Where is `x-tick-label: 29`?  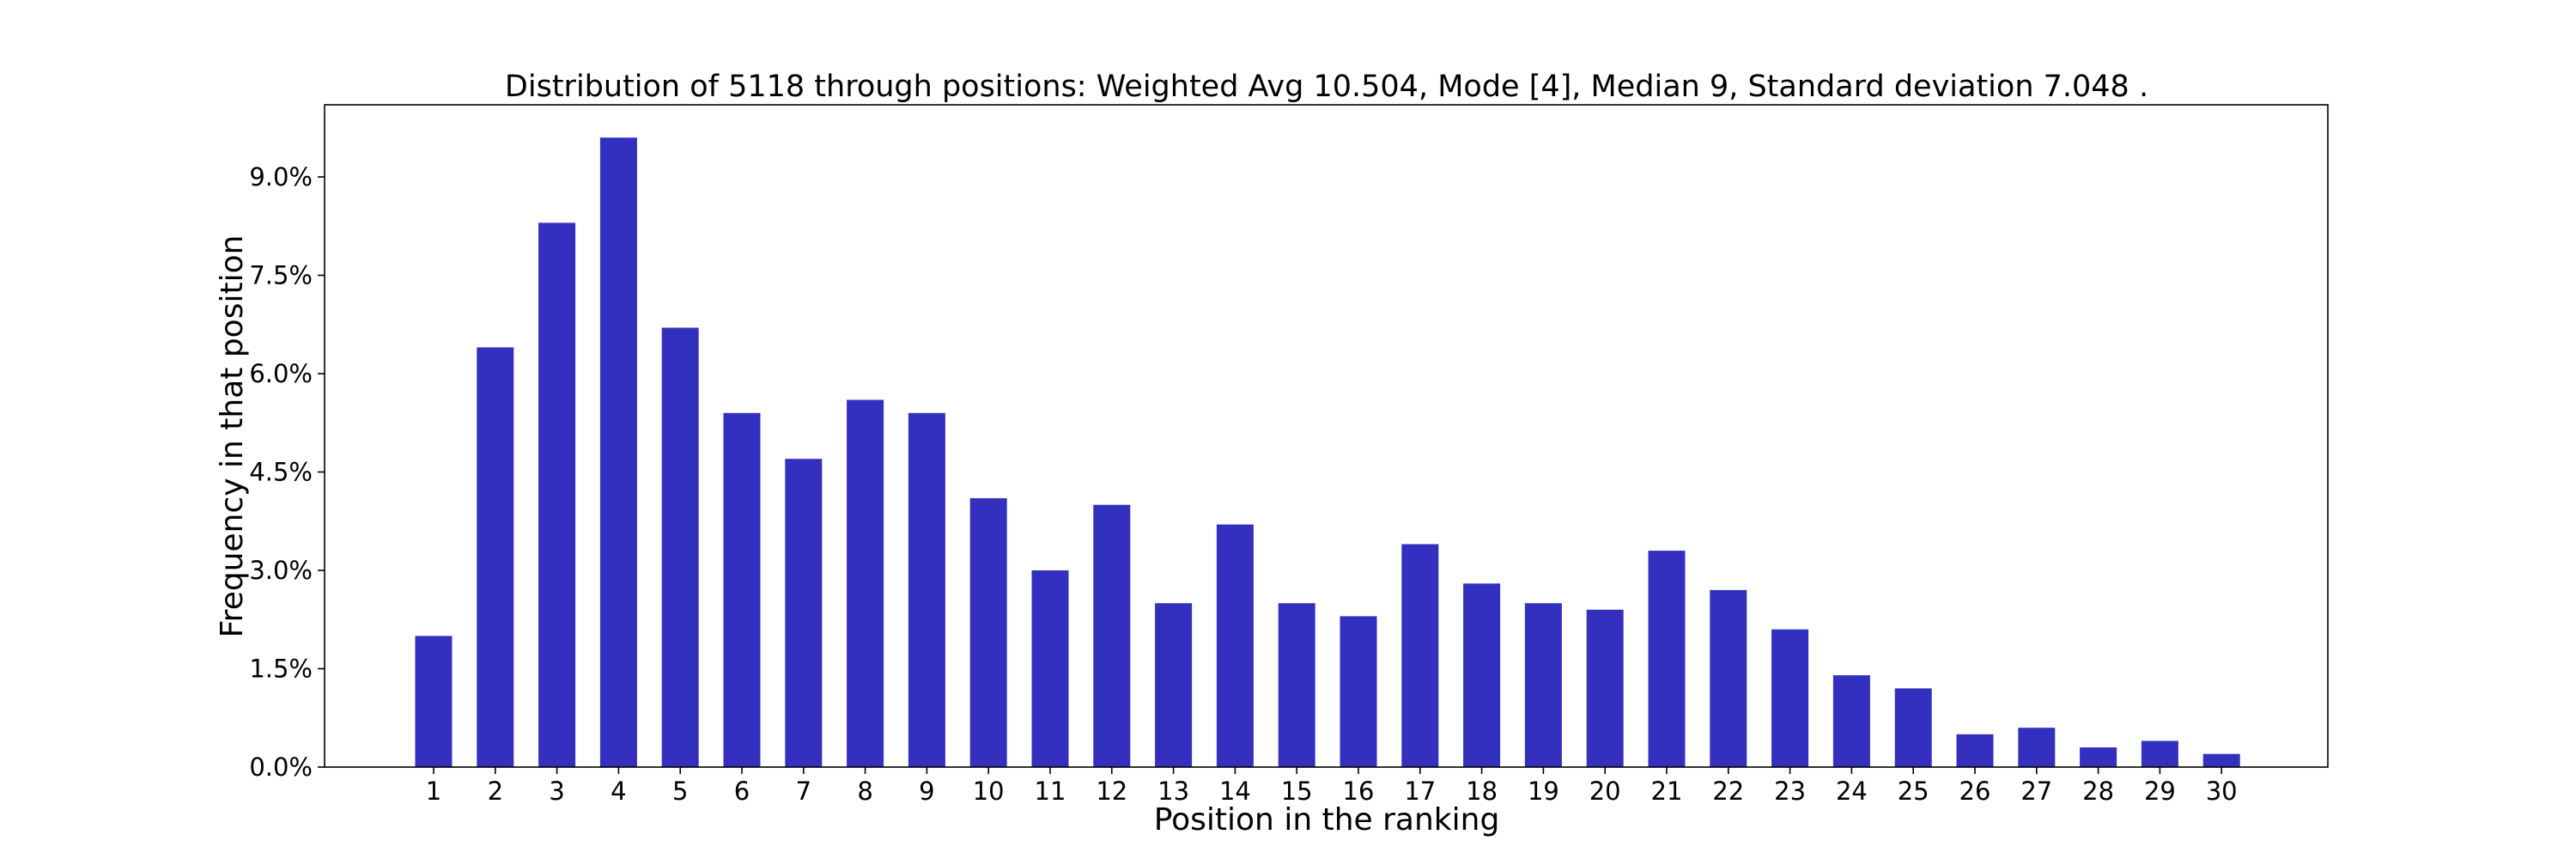
x-tick-label: 29 is located at coordinates (2160, 791).